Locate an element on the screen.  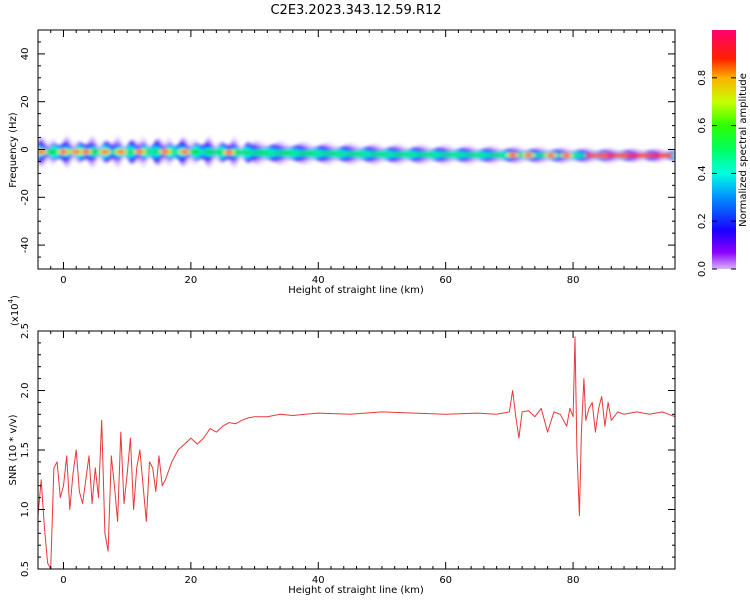
y-tick-label: 20 is located at coordinates (25, 101).